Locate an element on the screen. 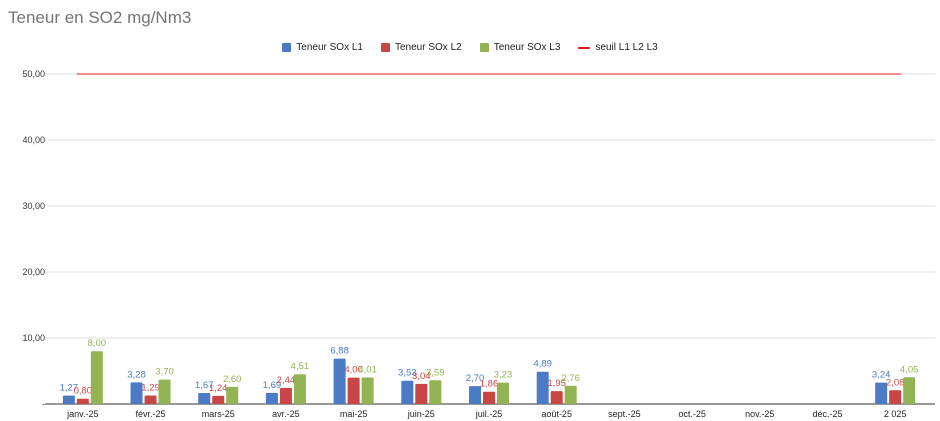 The width and height of the screenshot is (940, 421). data-label: 3,70 is located at coordinates (164, 372).